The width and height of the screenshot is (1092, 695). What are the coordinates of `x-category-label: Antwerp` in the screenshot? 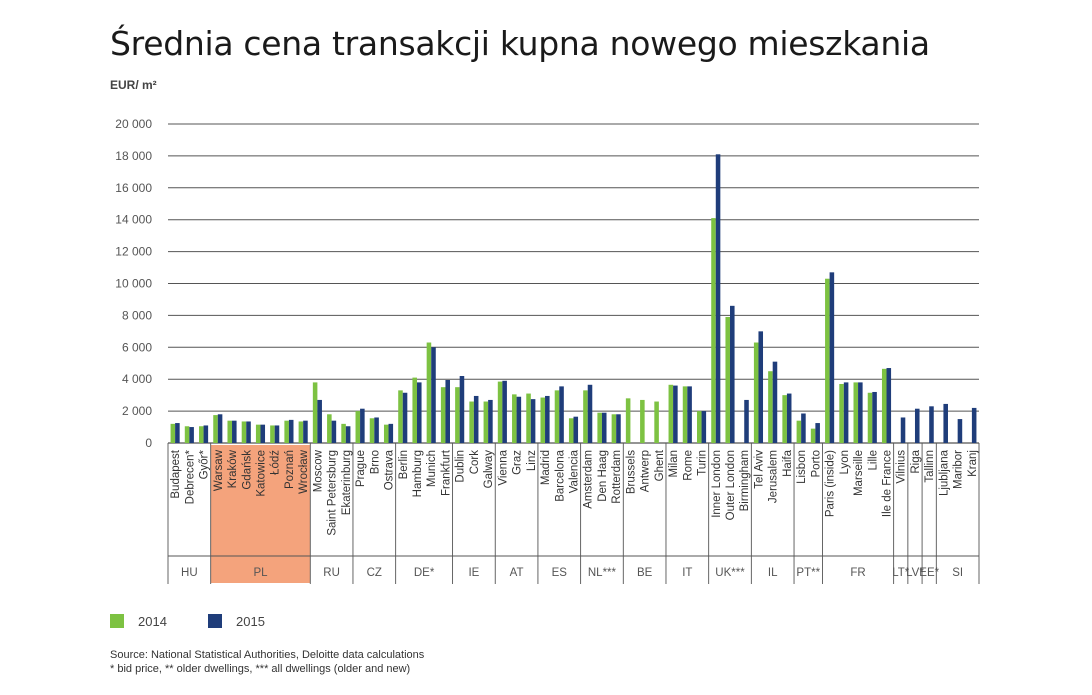 It's located at (646, 471).